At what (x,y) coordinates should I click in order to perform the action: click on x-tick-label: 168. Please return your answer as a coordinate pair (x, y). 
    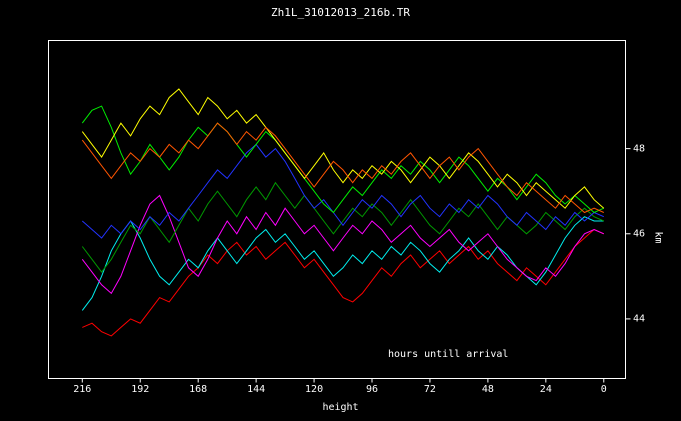
    Looking at the image, I should click on (198, 389).